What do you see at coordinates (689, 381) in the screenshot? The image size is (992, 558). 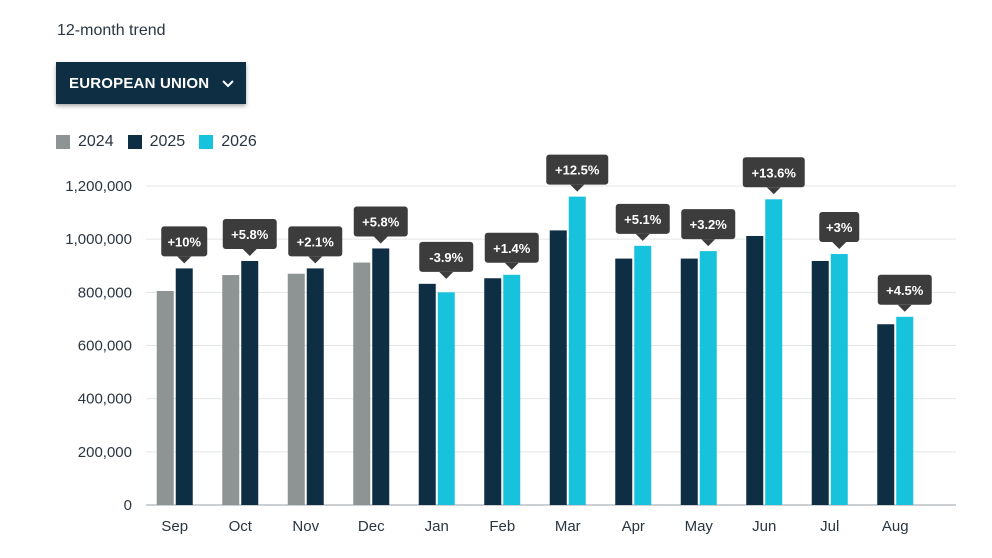 I see `bar-2025-may` at bounding box center [689, 381].